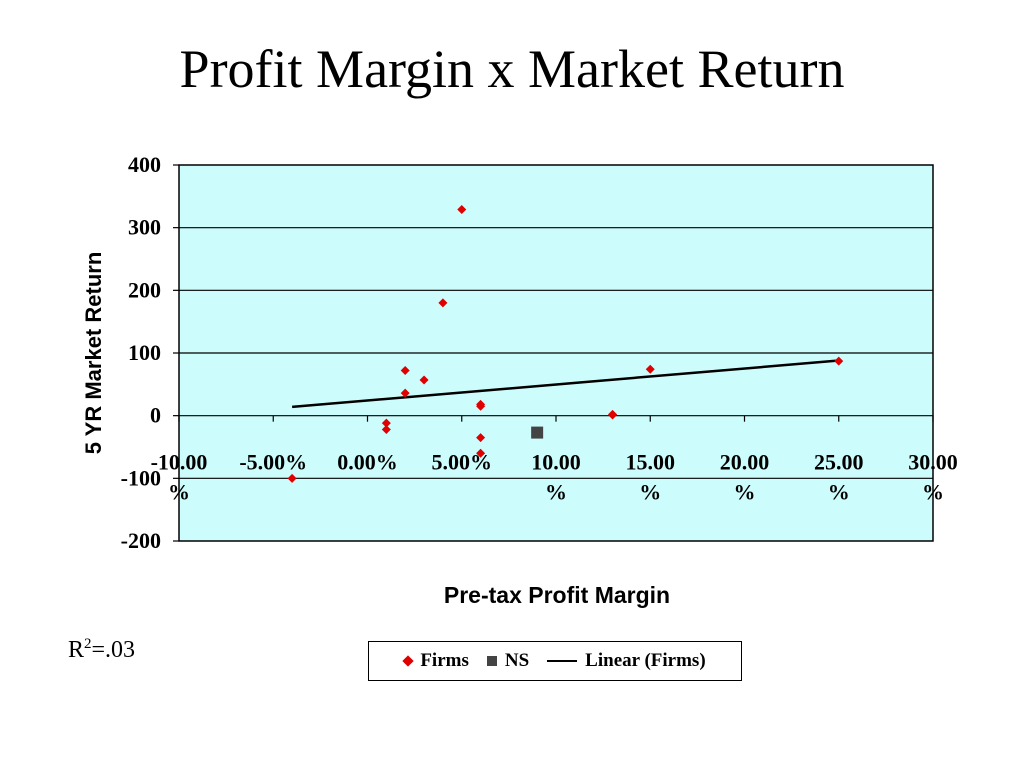 This screenshot has height=768, width=1024. What do you see at coordinates (367, 462) in the screenshot?
I see `x-tick-label: 0.00%` at bounding box center [367, 462].